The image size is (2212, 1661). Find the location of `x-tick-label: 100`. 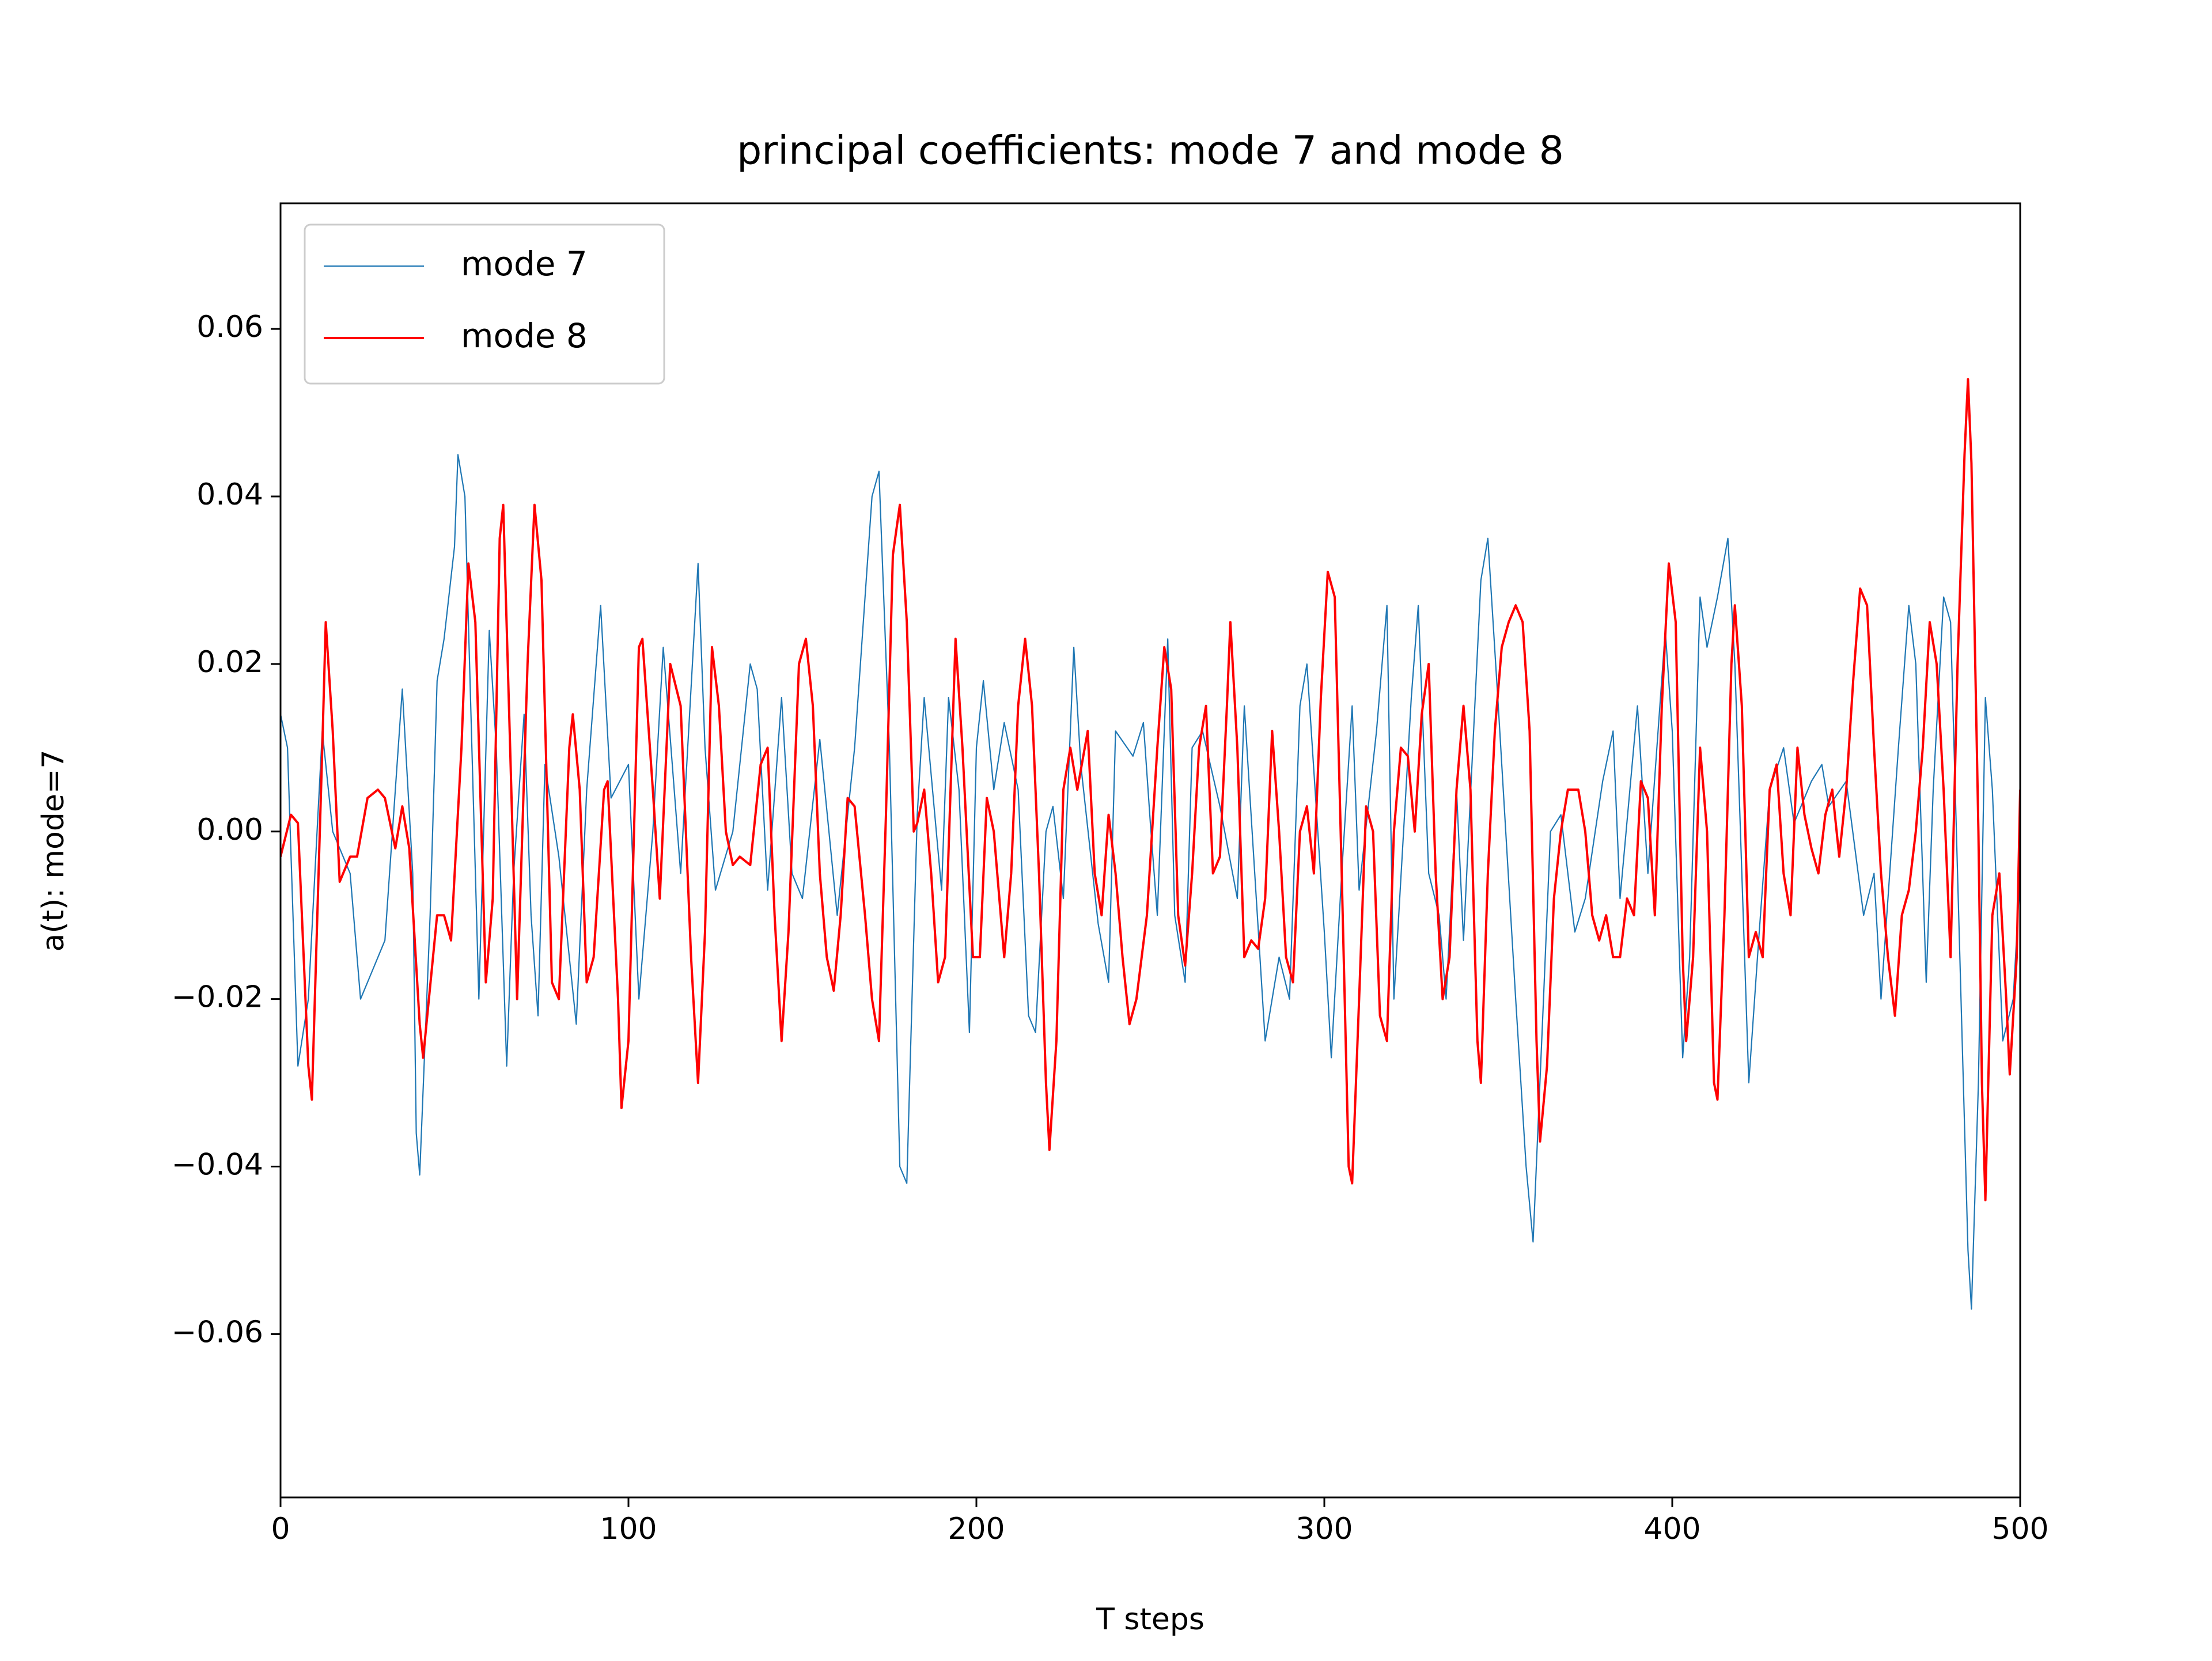

x-tick-label: 100 is located at coordinates (628, 1529).